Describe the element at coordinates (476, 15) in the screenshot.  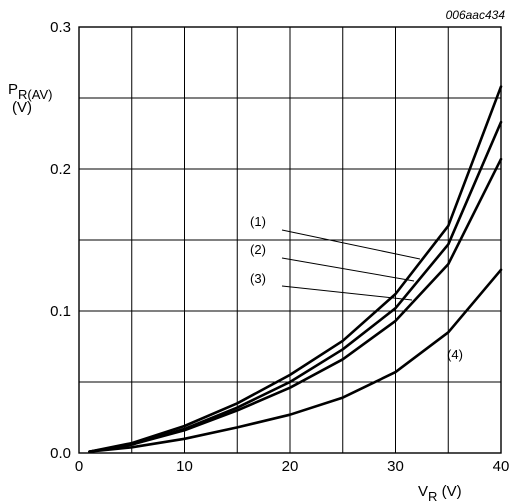
I see `figure-code: 006aac434` at that location.